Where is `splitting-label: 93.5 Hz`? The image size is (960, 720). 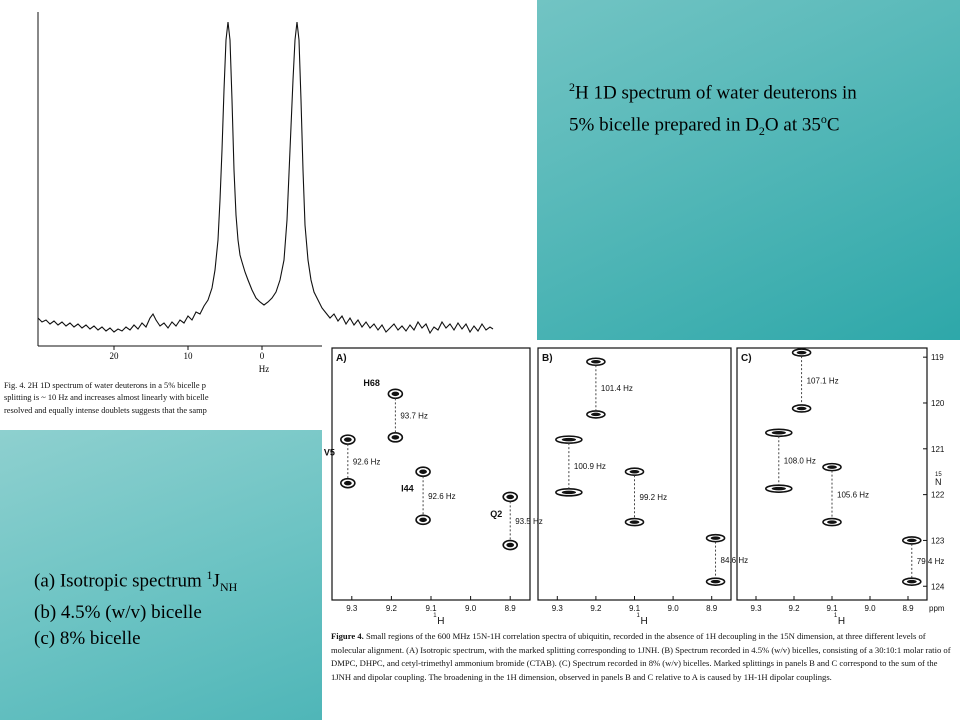 splitting-label: 93.5 Hz is located at coordinates (529, 521).